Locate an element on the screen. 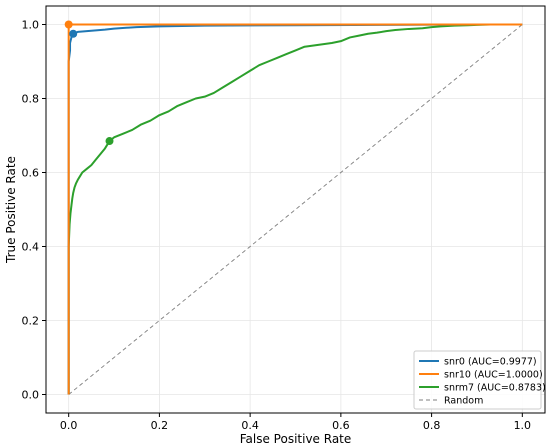  x-tick-label: 0.4 is located at coordinates (250, 425).